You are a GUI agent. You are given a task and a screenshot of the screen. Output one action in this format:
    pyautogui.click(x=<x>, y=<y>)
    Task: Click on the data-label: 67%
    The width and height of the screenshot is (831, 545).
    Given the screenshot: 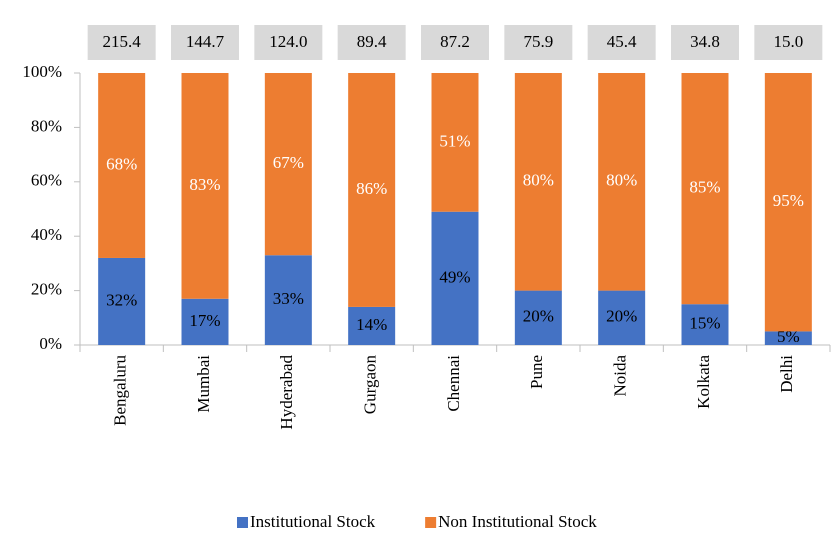 What is the action you would take?
    pyautogui.click(x=288, y=162)
    